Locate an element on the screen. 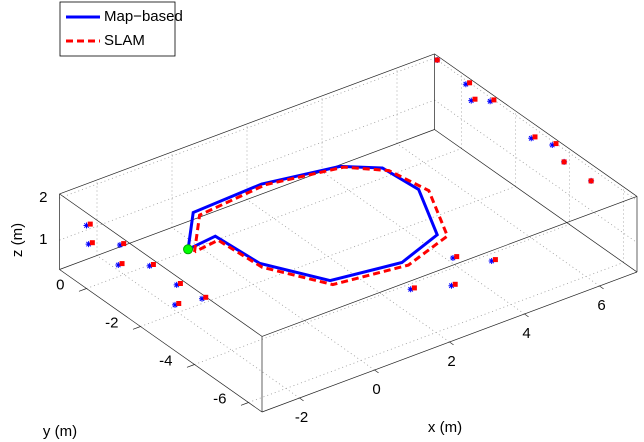 The width and height of the screenshot is (644, 442). z-tick-label: 1 is located at coordinates (43, 239).